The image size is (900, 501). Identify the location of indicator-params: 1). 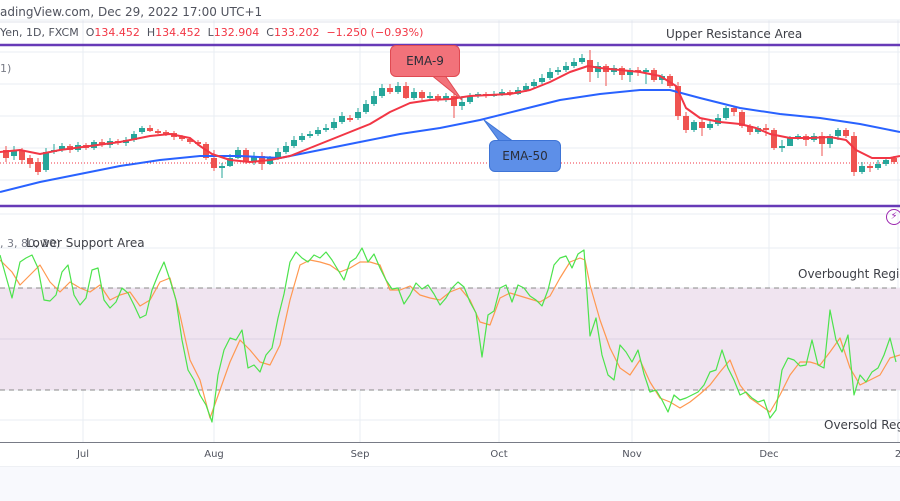
(6, 68).